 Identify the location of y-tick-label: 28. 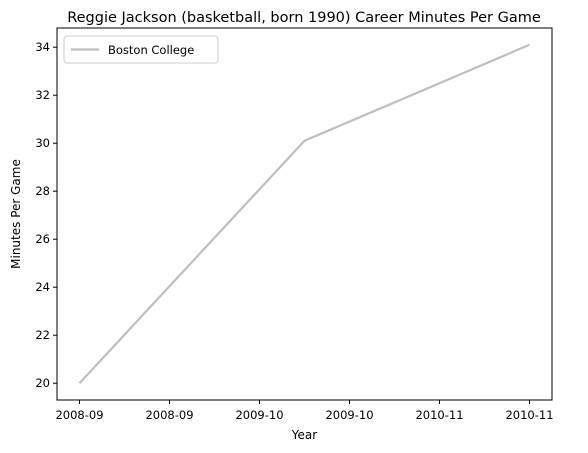
(42, 191).